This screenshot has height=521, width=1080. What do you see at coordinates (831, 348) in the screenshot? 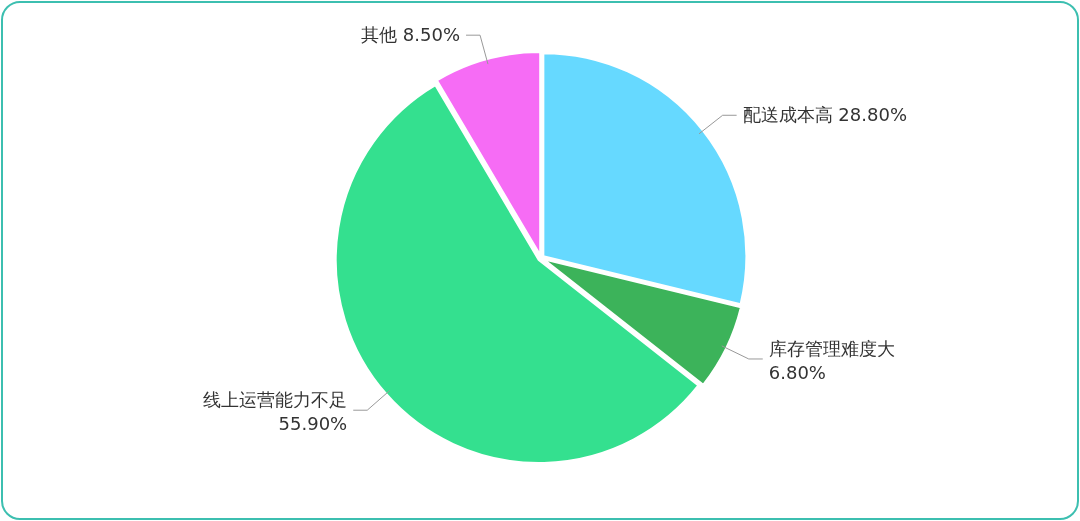
I see `slice-label: 库存管理难度大` at bounding box center [831, 348].